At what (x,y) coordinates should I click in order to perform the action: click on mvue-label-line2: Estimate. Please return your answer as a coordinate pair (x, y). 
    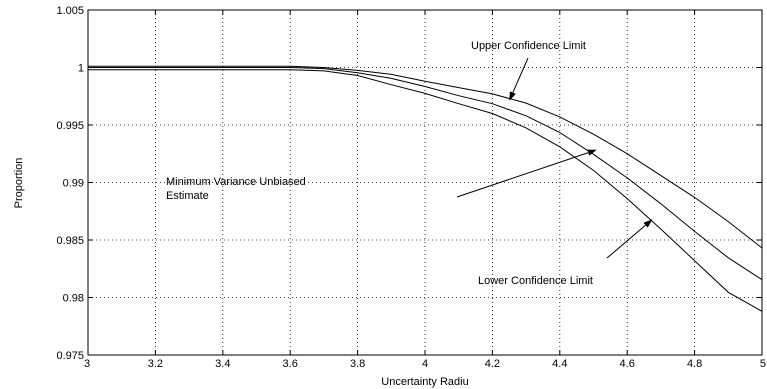
    Looking at the image, I should click on (187, 196).